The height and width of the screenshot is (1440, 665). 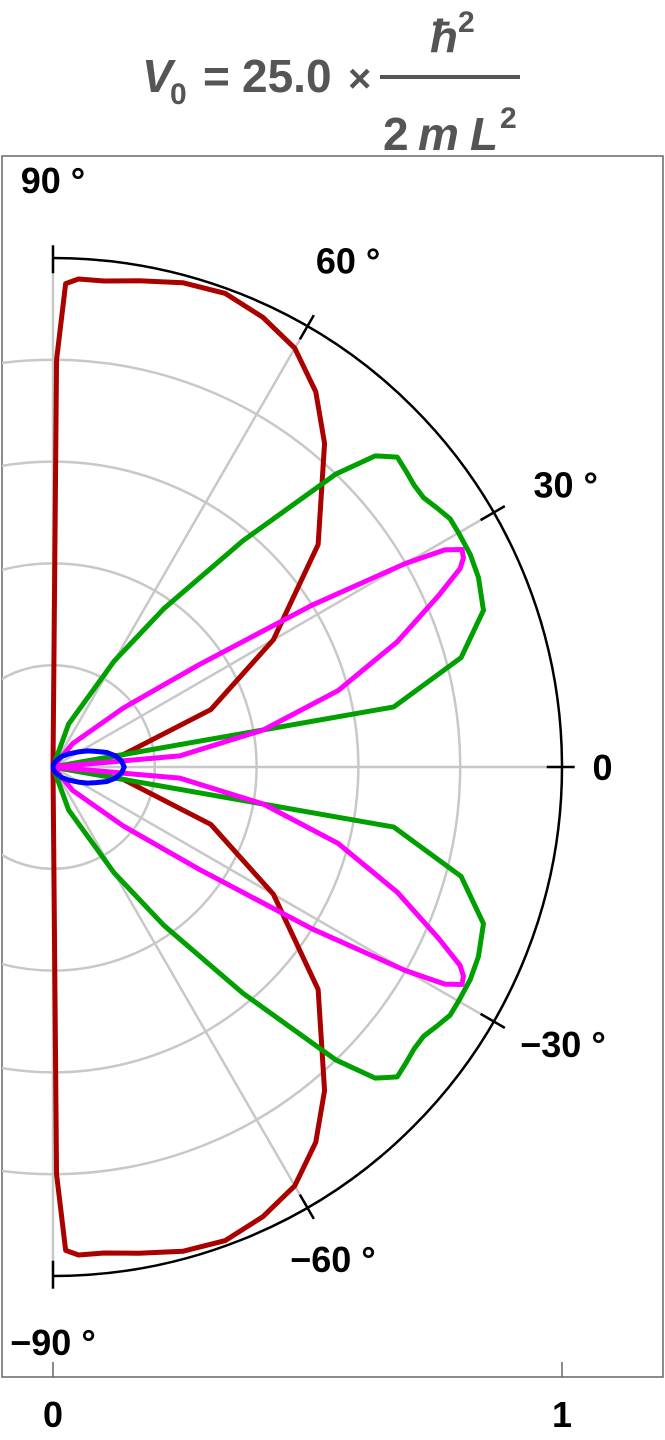 What do you see at coordinates (396, 134) in the screenshot?
I see `title-denominator-coeff: 2` at bounding box center [396, 134].